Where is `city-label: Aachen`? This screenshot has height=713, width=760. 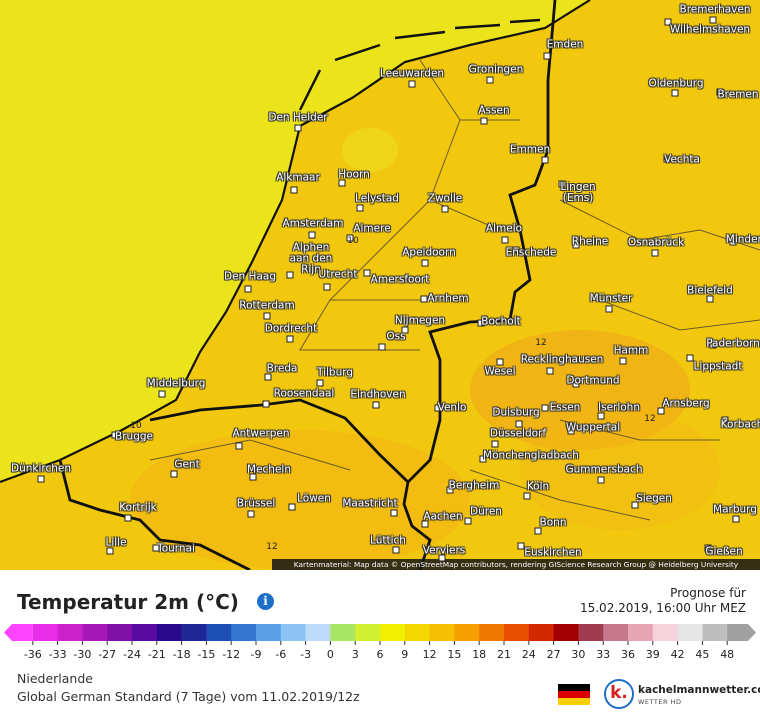 city-label: Aachen is located at coordinates (443, 516).